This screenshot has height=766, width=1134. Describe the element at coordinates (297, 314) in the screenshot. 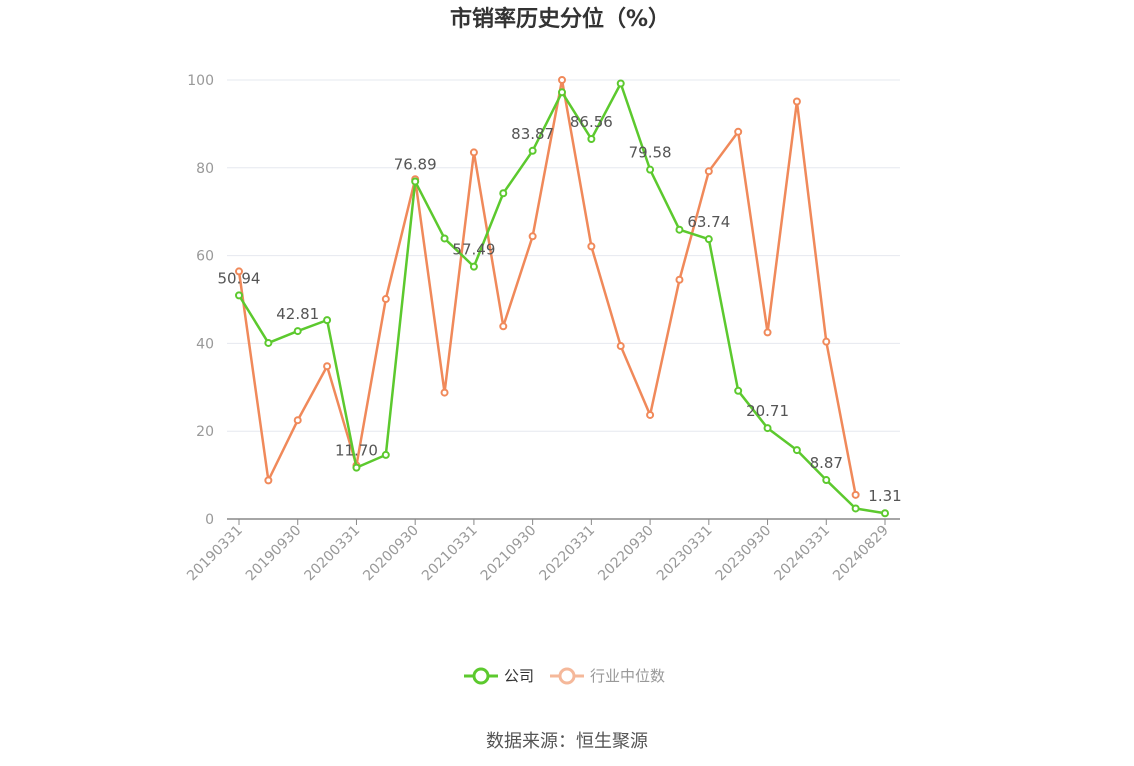

I see `data-label: 42.81` at that location.